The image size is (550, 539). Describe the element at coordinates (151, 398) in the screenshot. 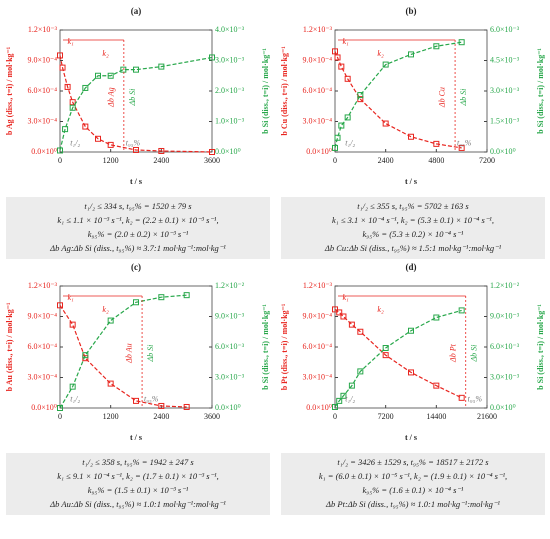

I see `annotation: t₉₅%` at that location.